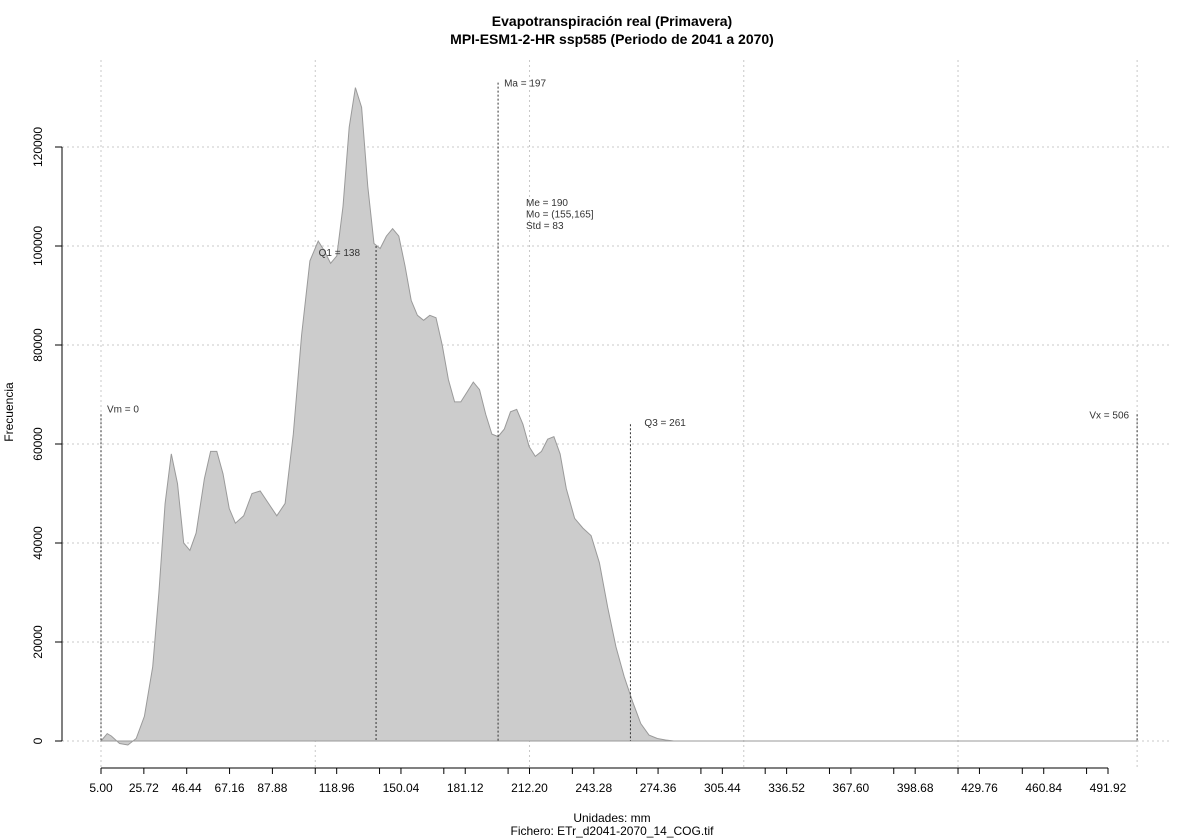 The height and width of the screenshot is (840, 1200). Describe the element at coordinates (38, 147) in the screenshot. I see `y-tick-label: 120000` at that location.